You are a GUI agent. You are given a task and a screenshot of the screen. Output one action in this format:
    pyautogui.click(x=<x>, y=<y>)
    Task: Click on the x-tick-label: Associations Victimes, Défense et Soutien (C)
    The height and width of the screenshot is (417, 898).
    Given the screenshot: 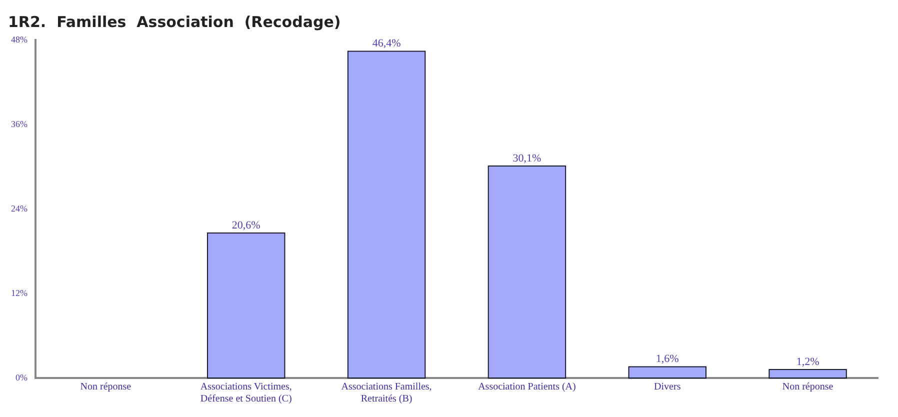 What is the action you would take?
    pyautogui.click(x=246, y=393)
    